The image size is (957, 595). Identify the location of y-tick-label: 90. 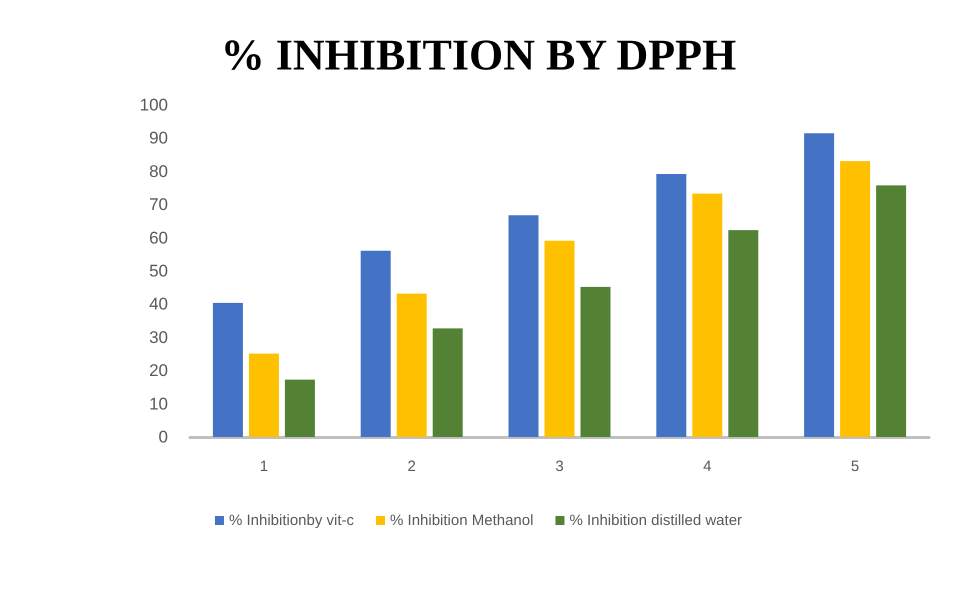
(158, 138).